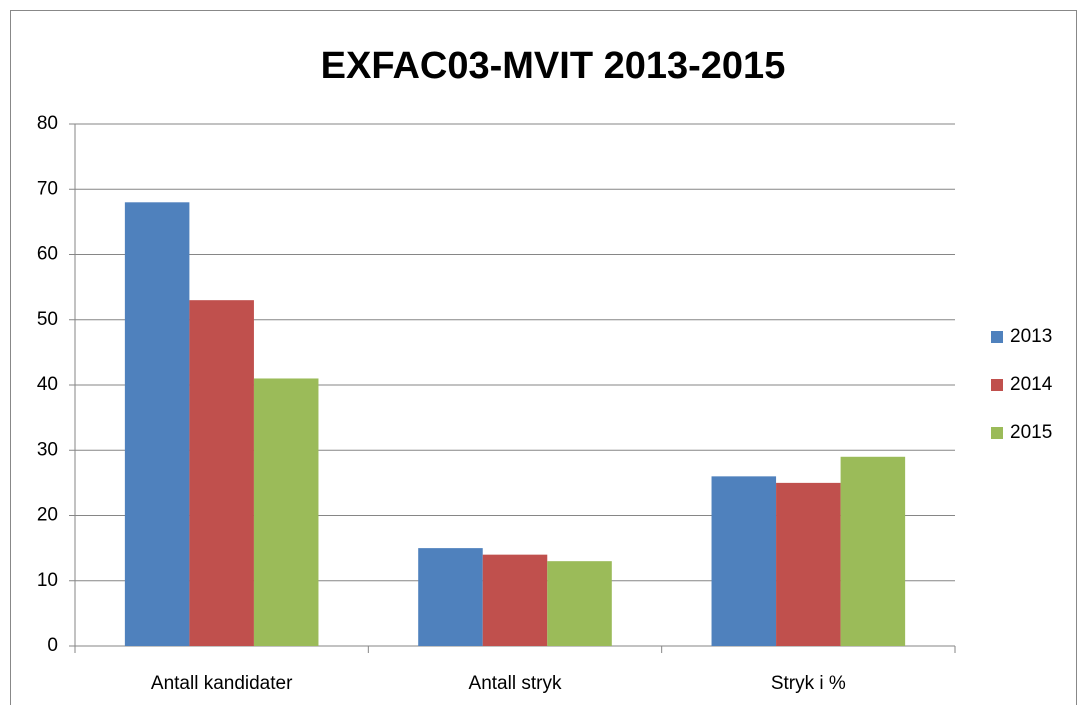 The width and height of the screenshot is (1087, 705). I want to click on x-tick-label: Antall stryk, so click(515, 683).